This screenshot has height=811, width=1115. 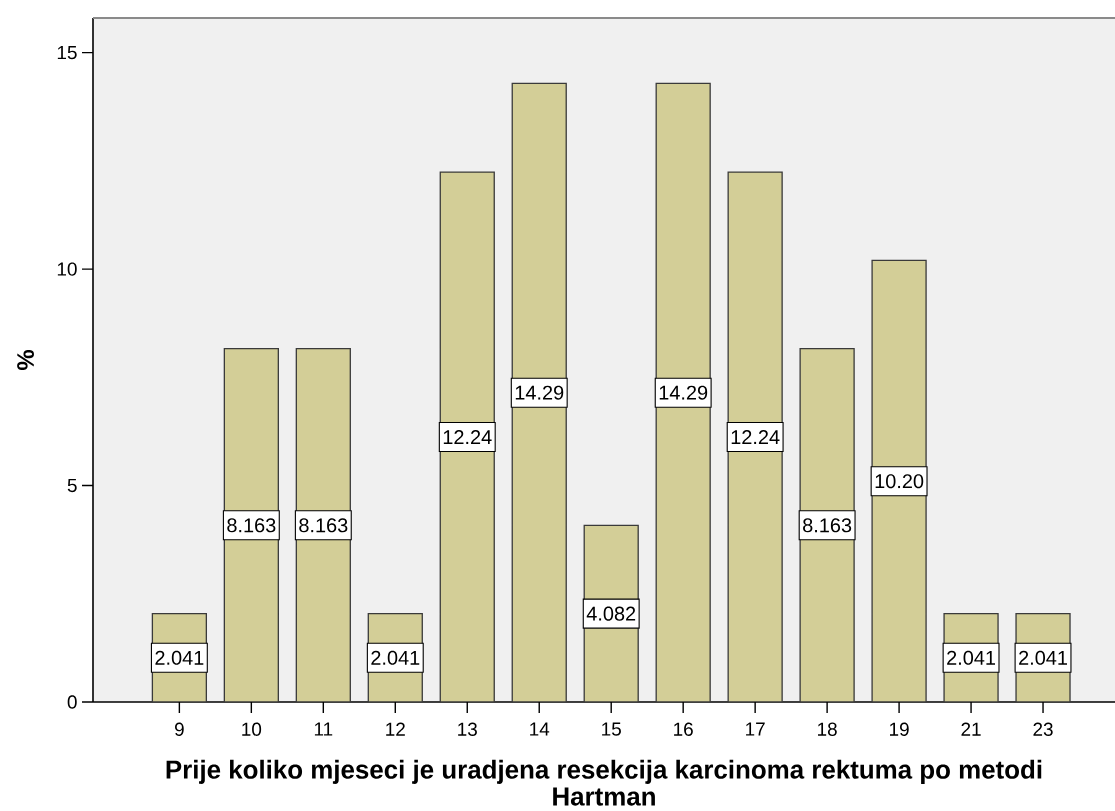 What do you see at coordinates (604, 782) in the screenshot?
I see `x-axis-title: Prije koliko mjeseci je uradjena resekcija karcinoma rektuma po metodi Hartman` at bounding box center [604, 782].